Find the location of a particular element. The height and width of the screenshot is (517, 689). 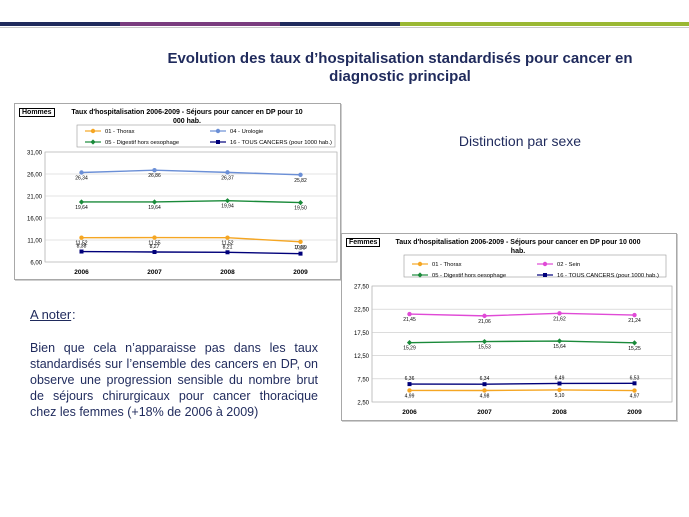

femmes-legend-label: 01 - Thorax is located at coordinates (447, 265).